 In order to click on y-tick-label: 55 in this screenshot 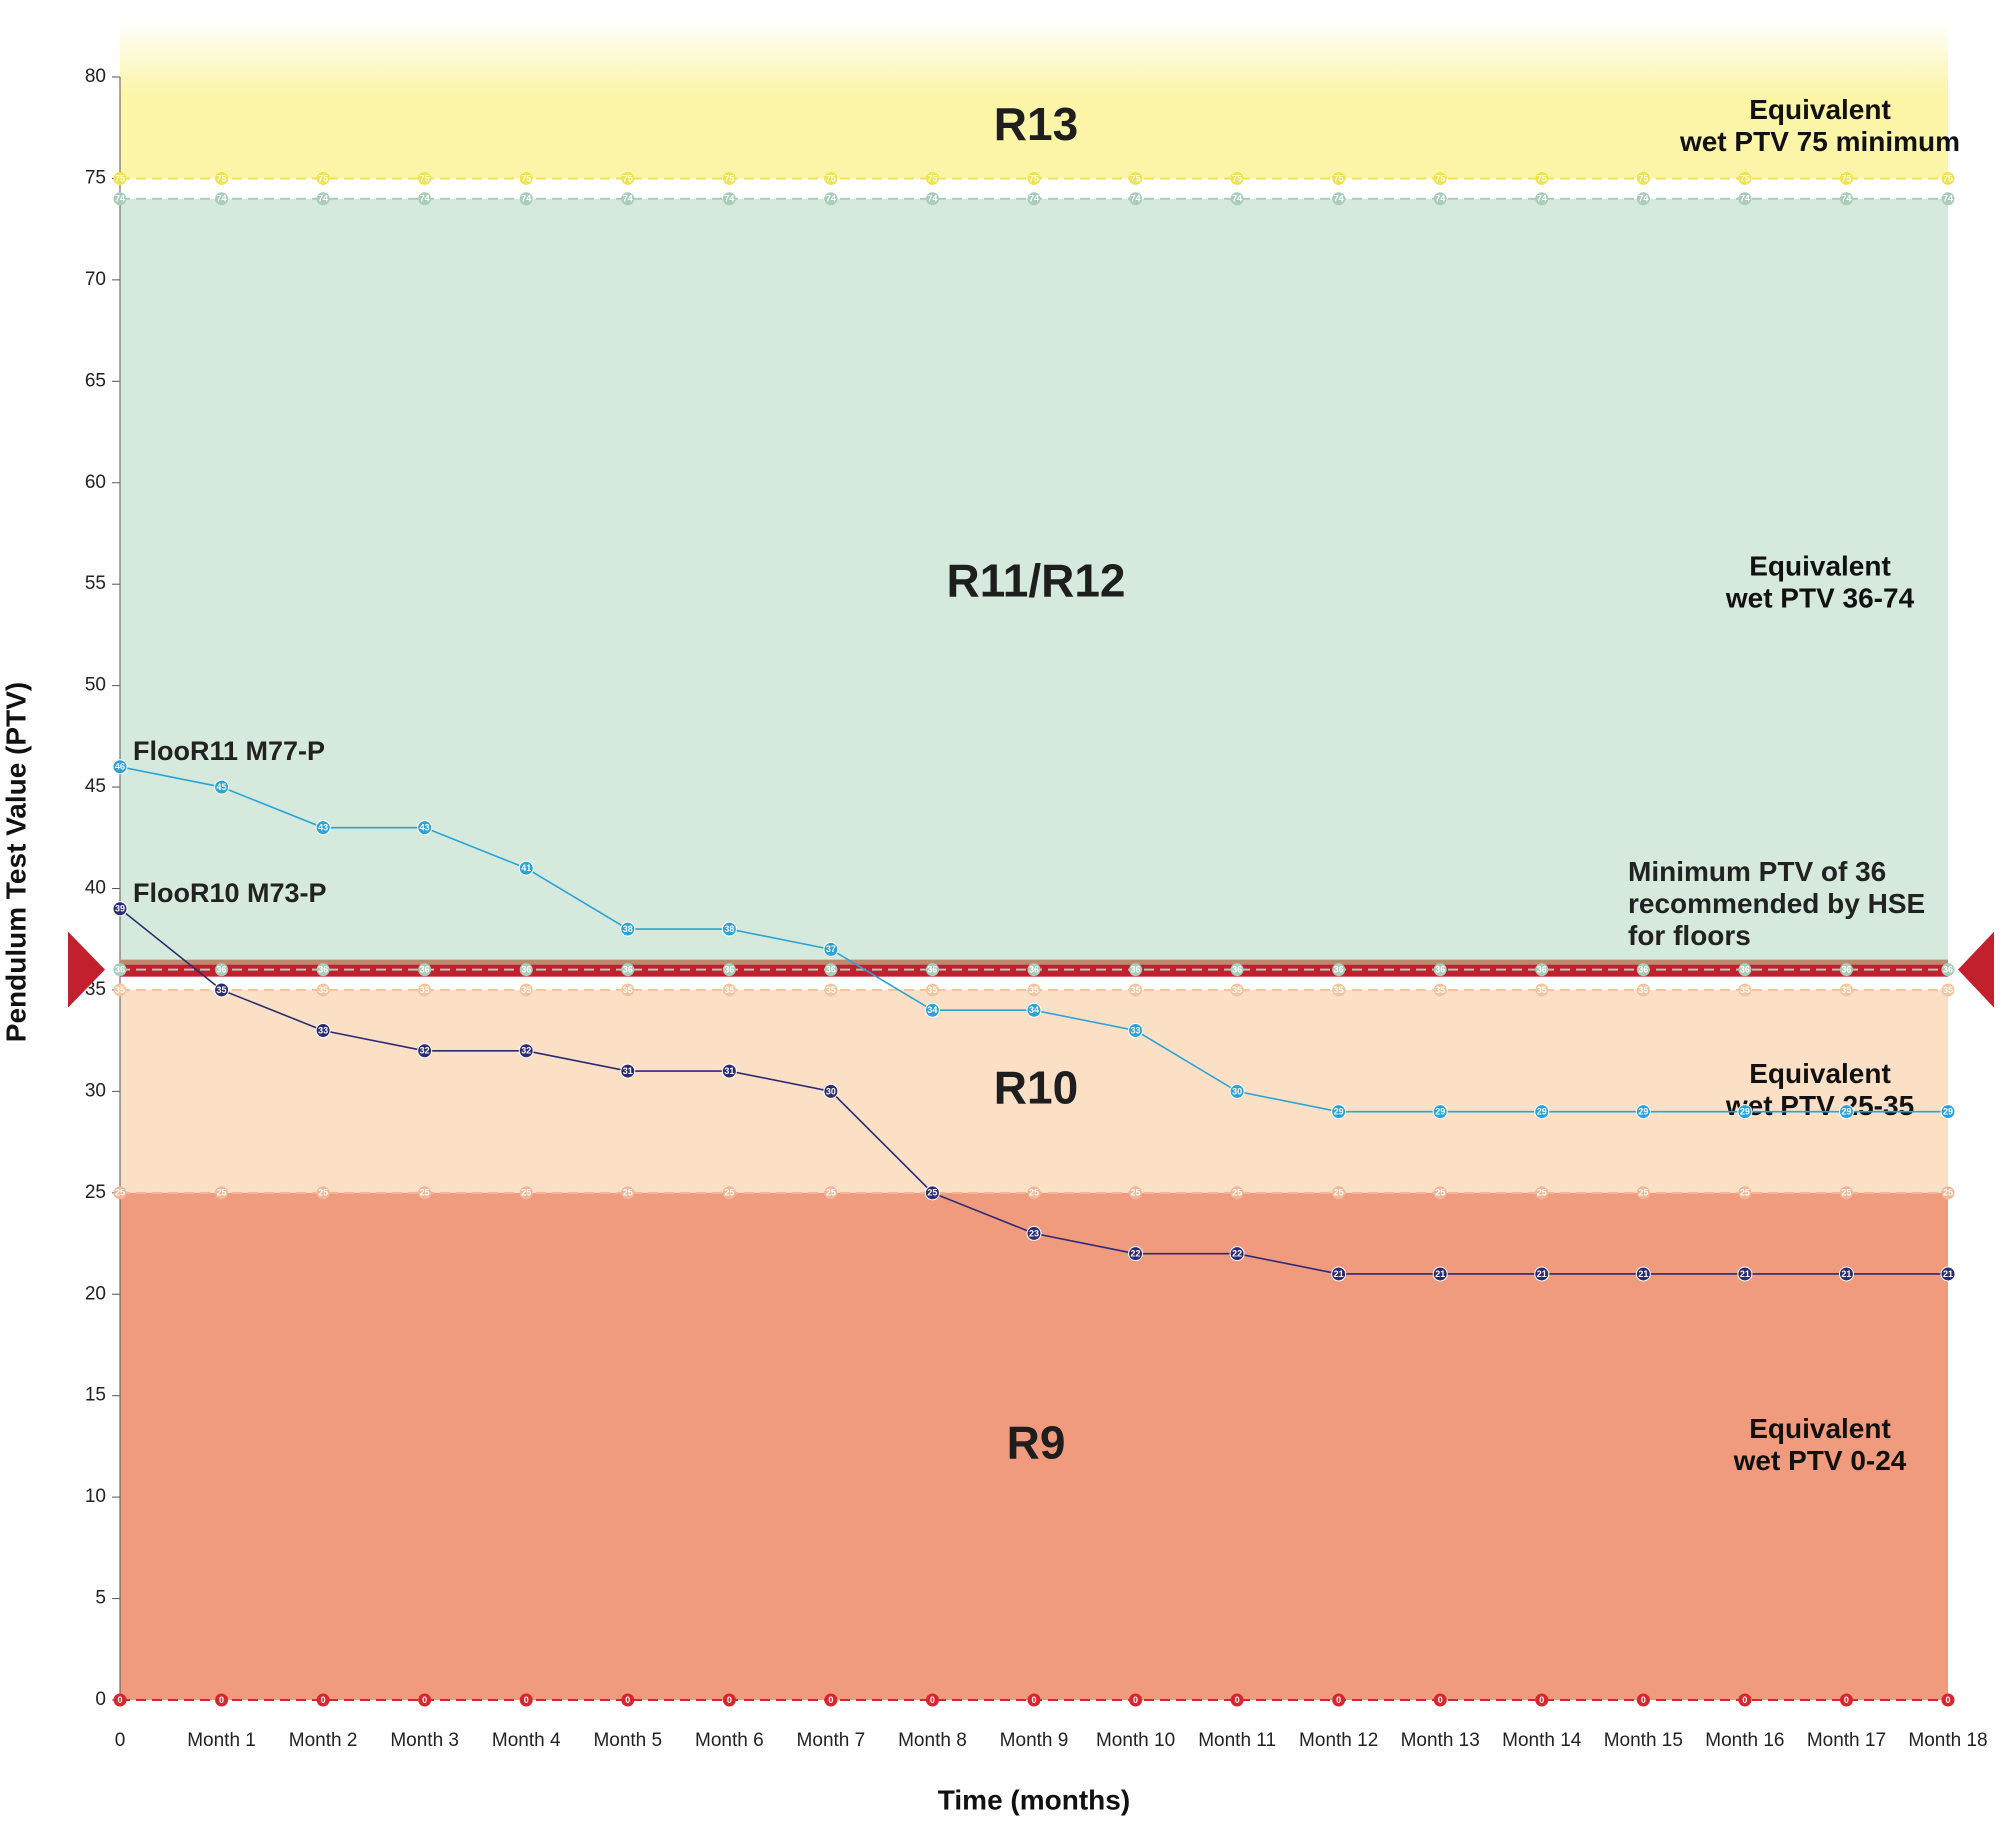, I will do `click(95, 583)`.